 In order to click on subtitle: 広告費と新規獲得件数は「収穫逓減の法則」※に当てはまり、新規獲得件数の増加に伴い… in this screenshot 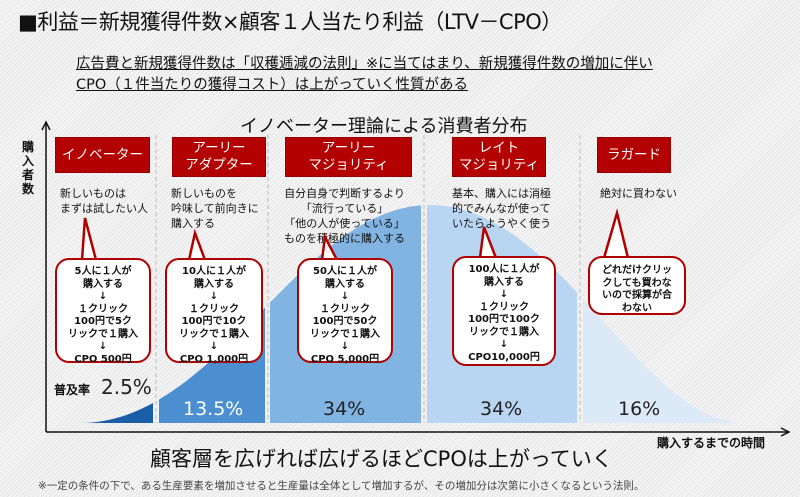, I will do `click(364, 75)`.